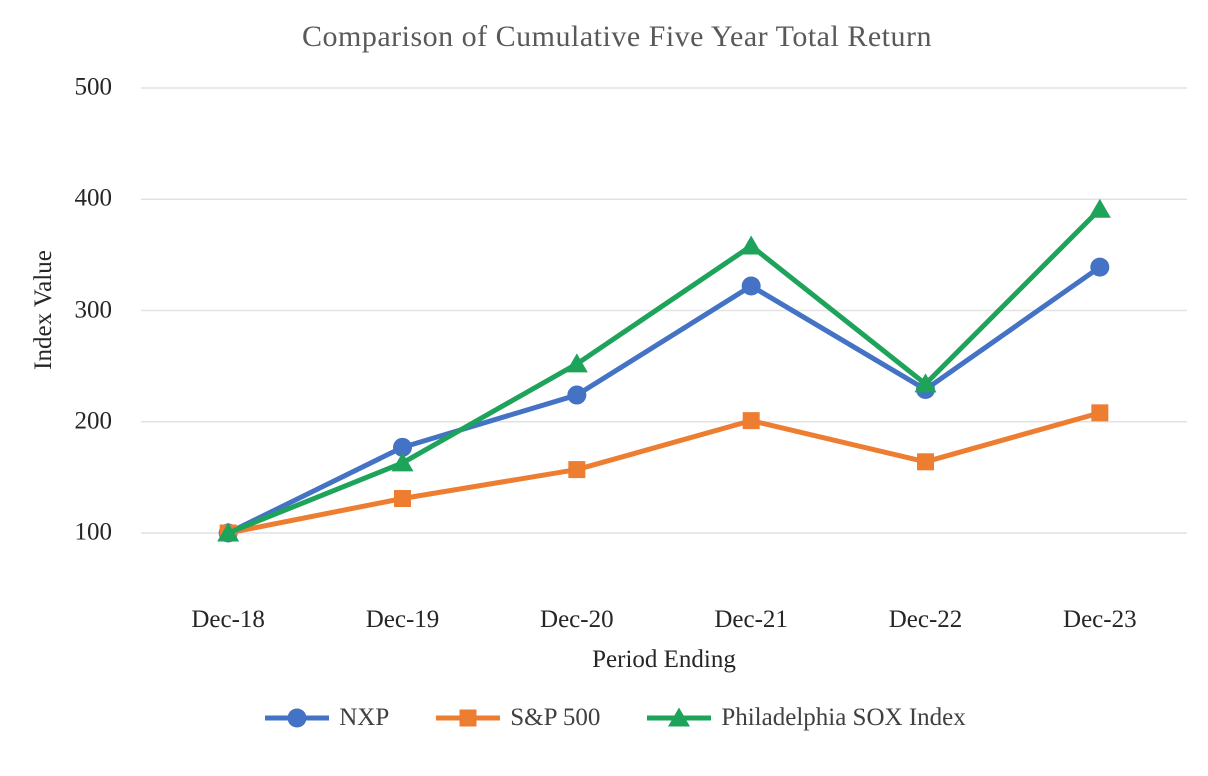 The width and height of the screenshot is (1208, 776). Describe the element at coordinates (925, 619) in the screenshot. I see `x-tick-label-dec-22: Dec-22` at that location.